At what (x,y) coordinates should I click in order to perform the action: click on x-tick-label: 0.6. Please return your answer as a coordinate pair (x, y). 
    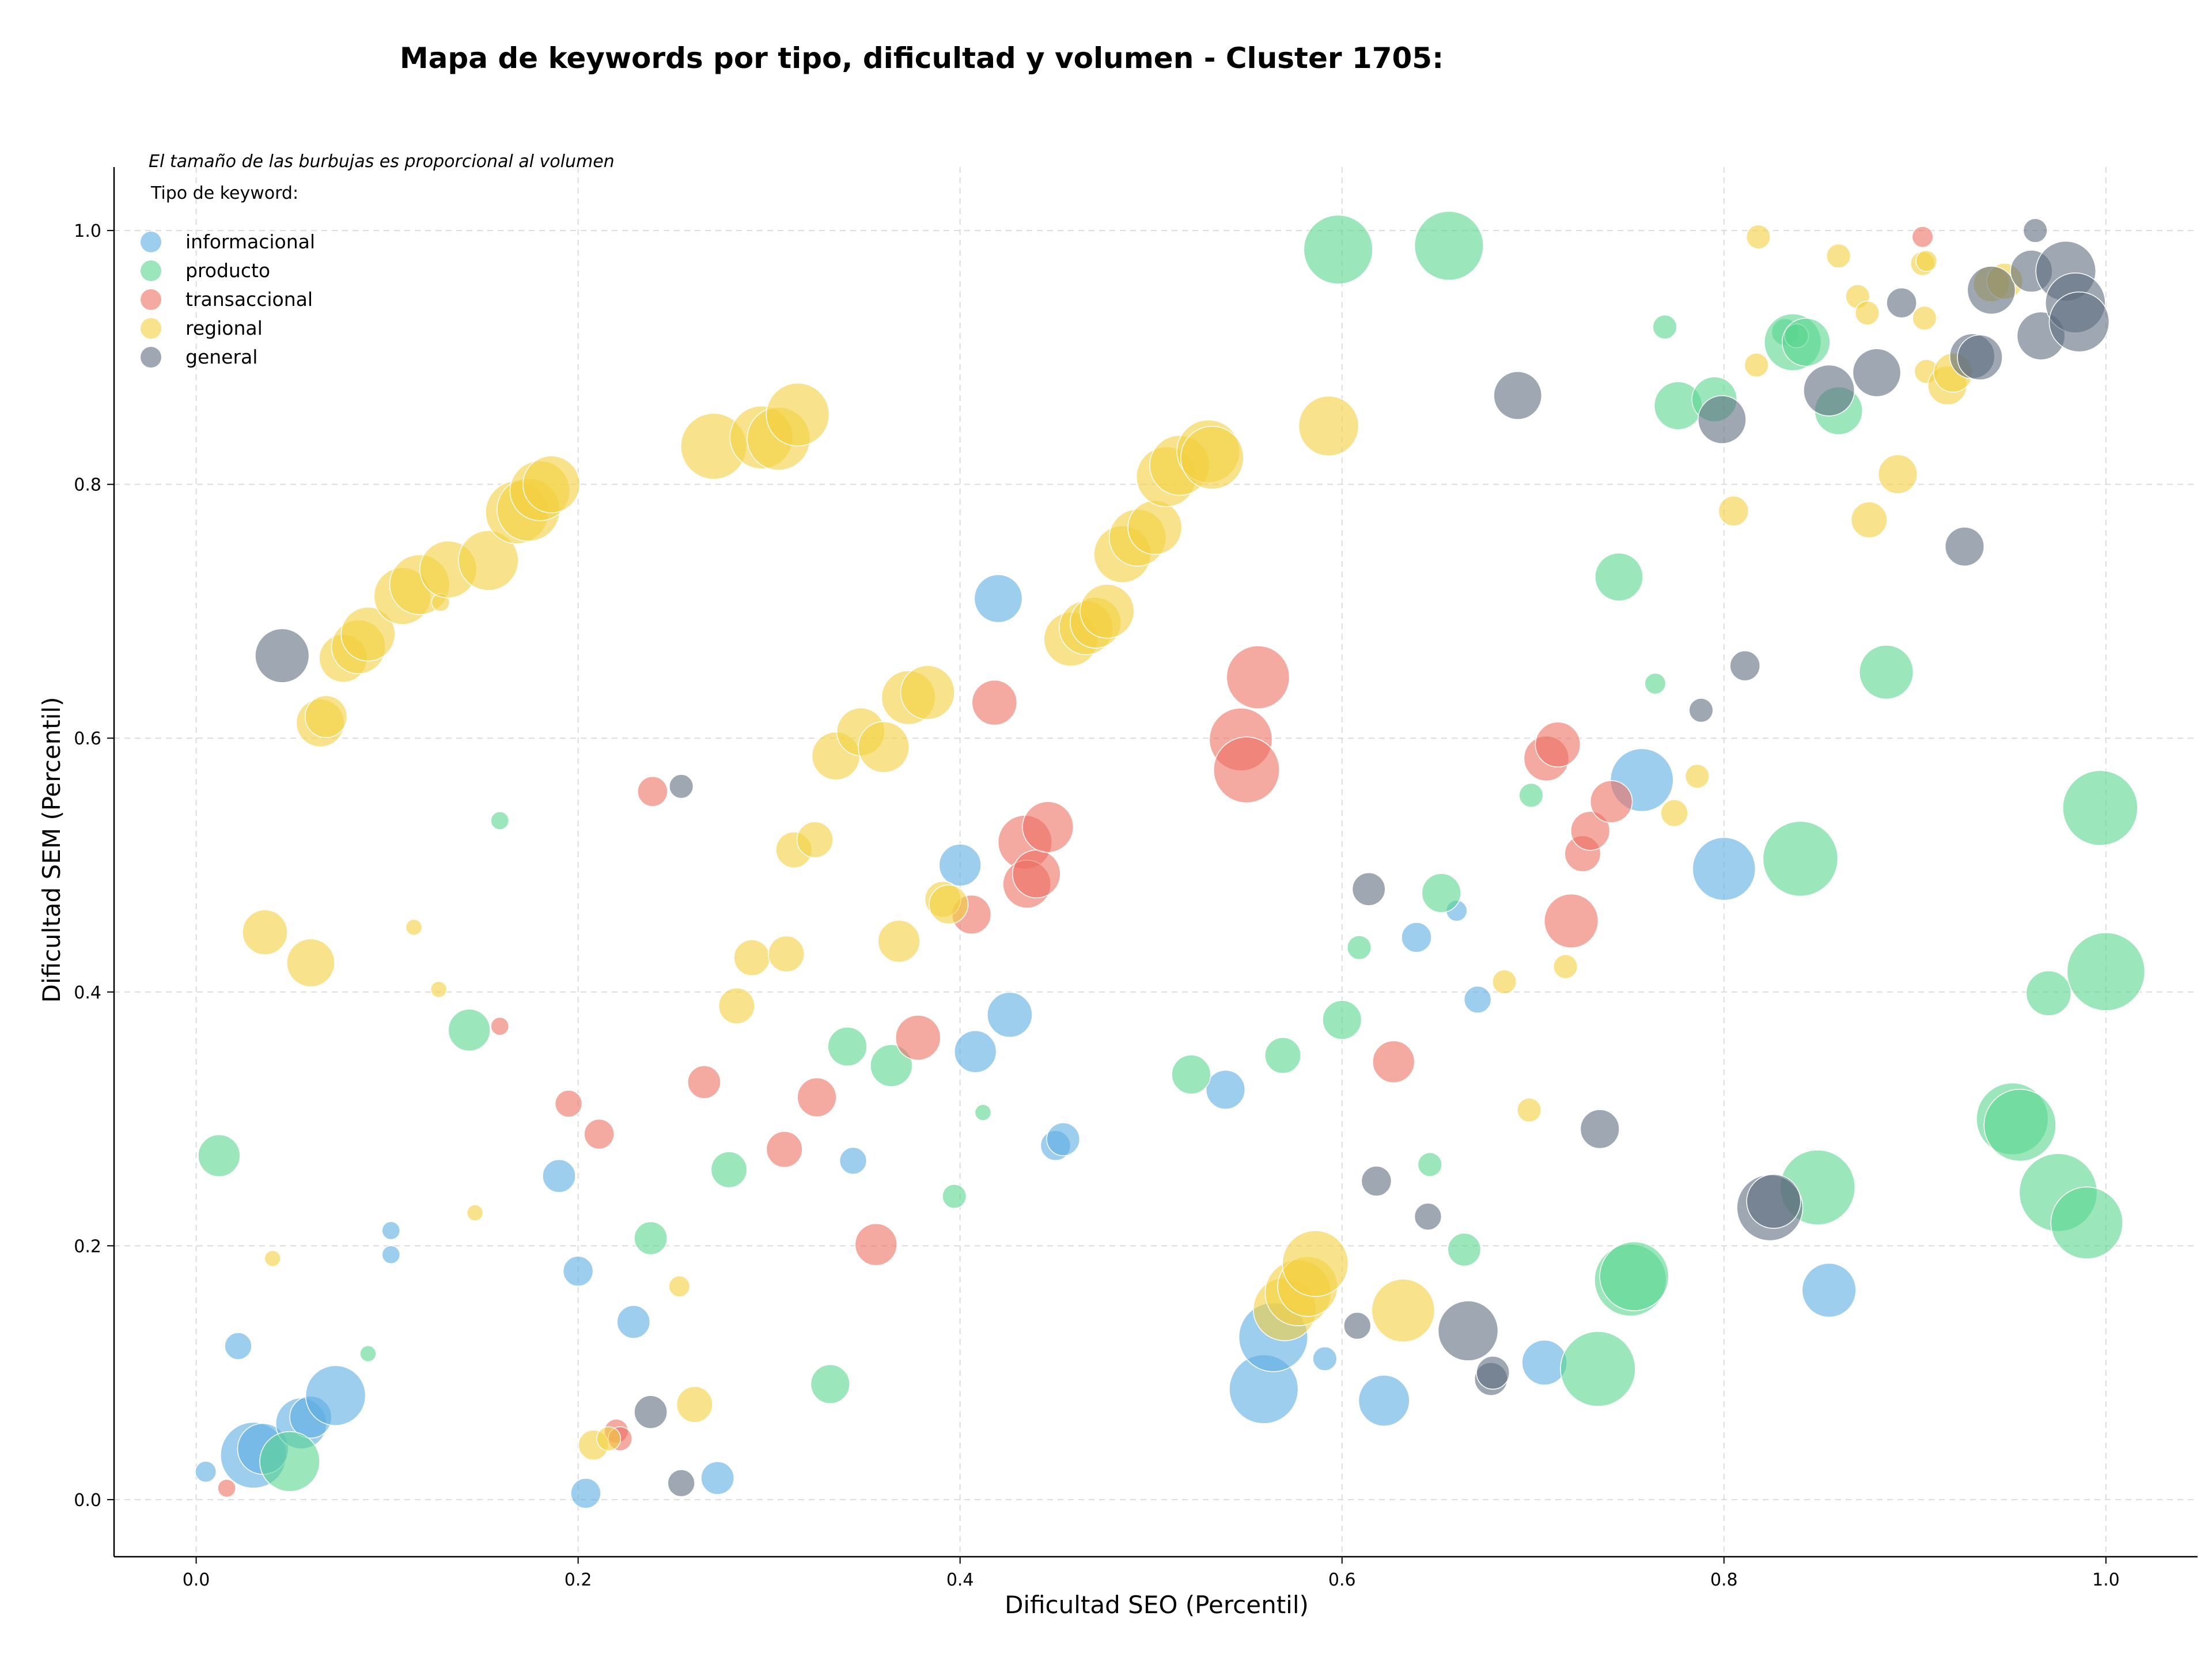
    Looking at the image, I should click on (1342, 1580).